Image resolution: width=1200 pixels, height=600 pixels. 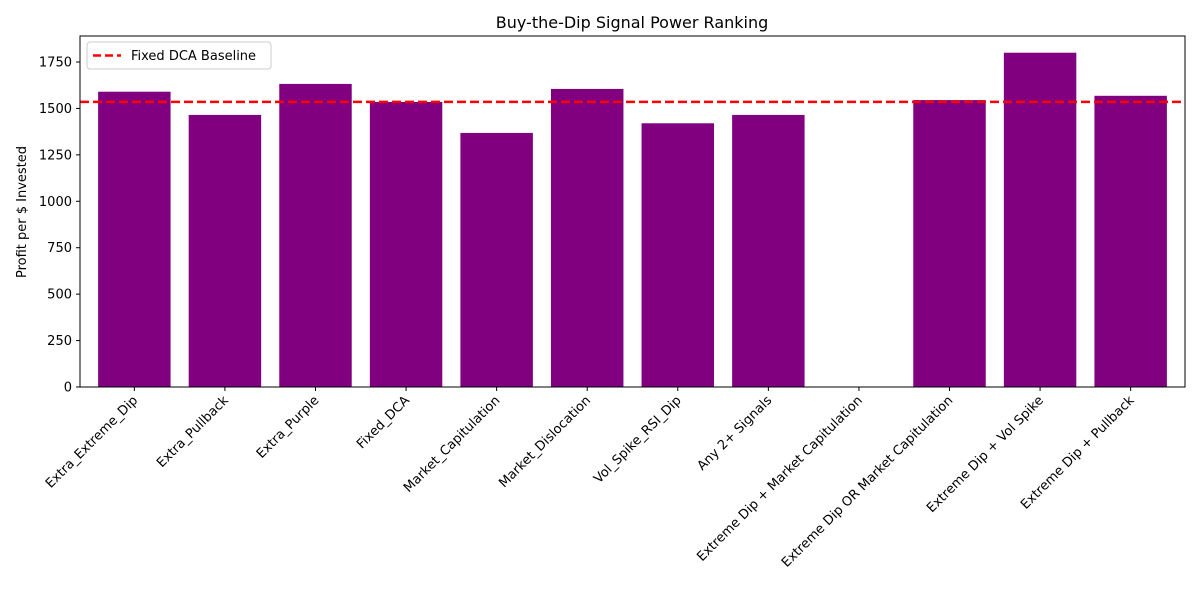 I want to click on y-tick-label: 1750, so click(x=55, y=63).